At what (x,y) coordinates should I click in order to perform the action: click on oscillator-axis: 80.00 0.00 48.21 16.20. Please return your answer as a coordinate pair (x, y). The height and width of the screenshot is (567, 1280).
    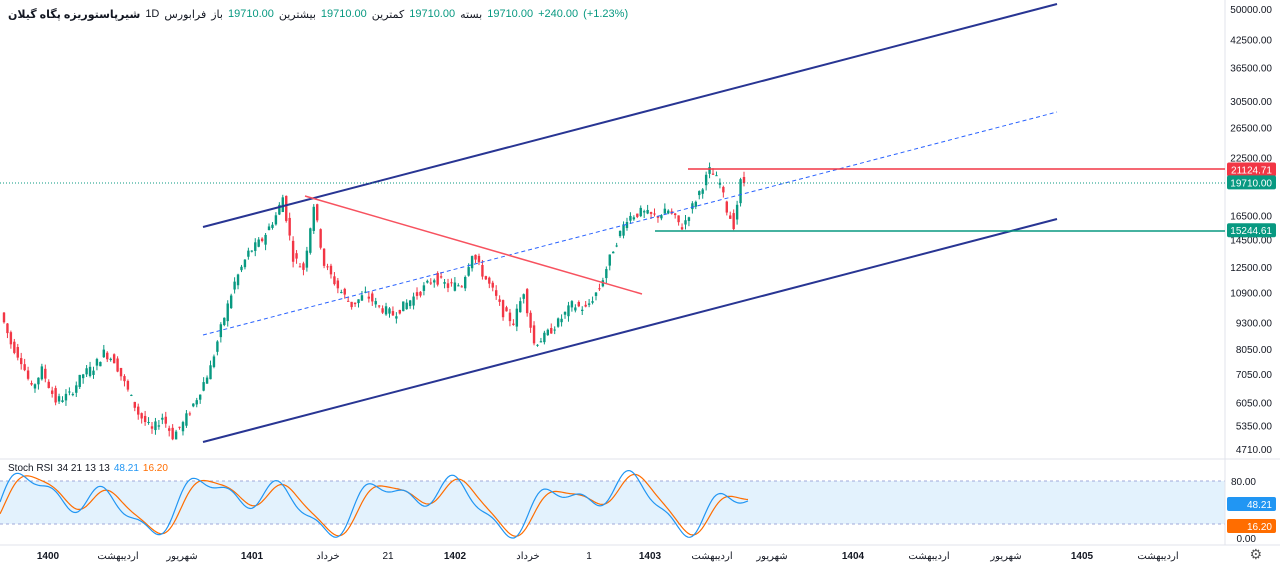
    Looking at the image, I should click on (1251, 511).